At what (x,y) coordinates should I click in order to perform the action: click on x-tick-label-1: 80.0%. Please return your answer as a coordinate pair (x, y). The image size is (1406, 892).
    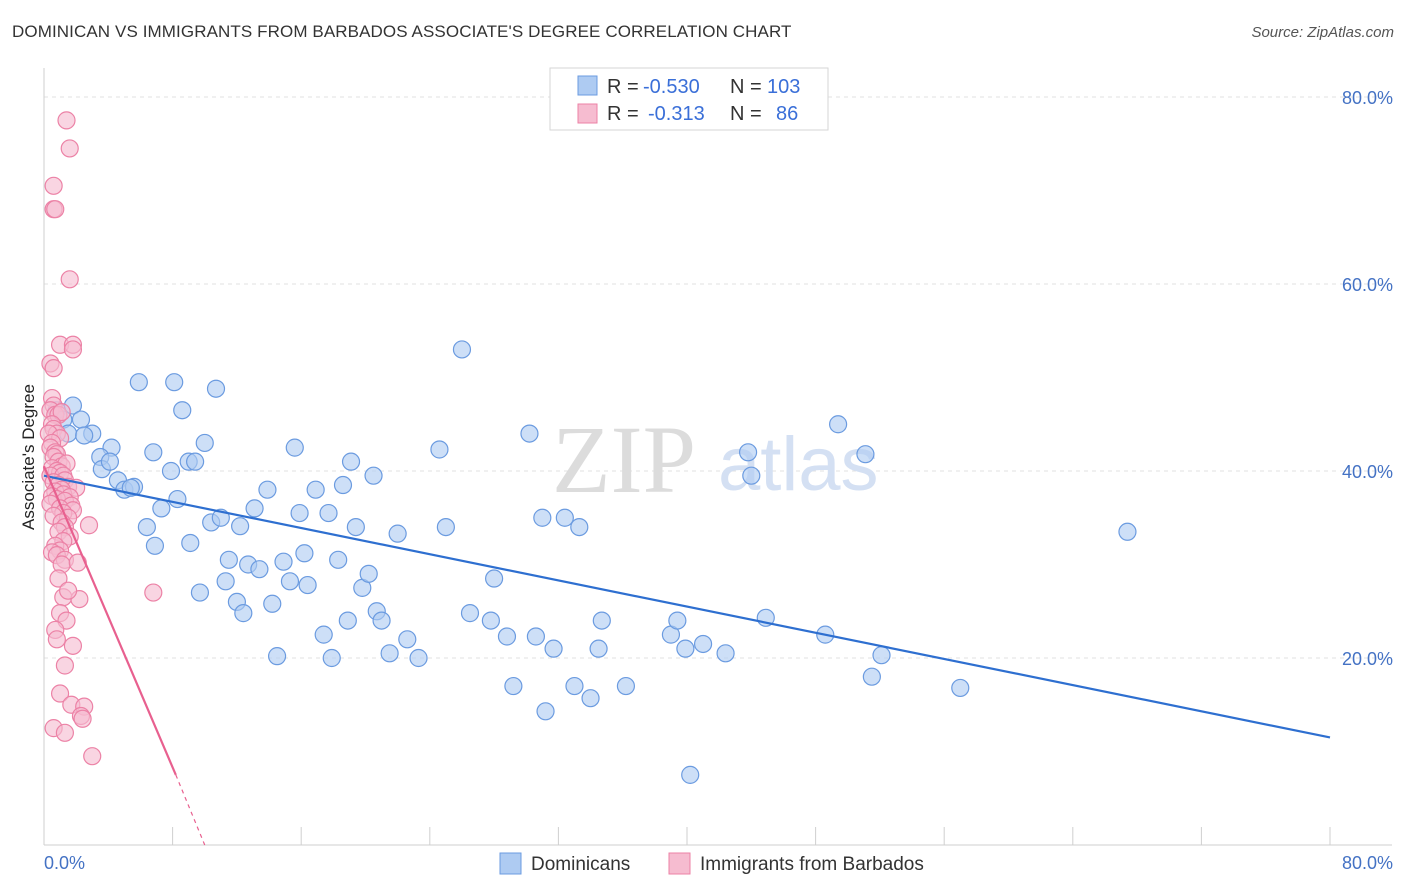
    Looking at the image, I should click on (1367, 863).